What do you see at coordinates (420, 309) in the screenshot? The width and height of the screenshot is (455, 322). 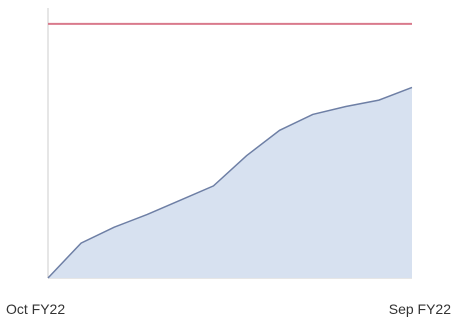 I see `x-tick-label-last: Sep FY22` at bounding box center [420, 309].